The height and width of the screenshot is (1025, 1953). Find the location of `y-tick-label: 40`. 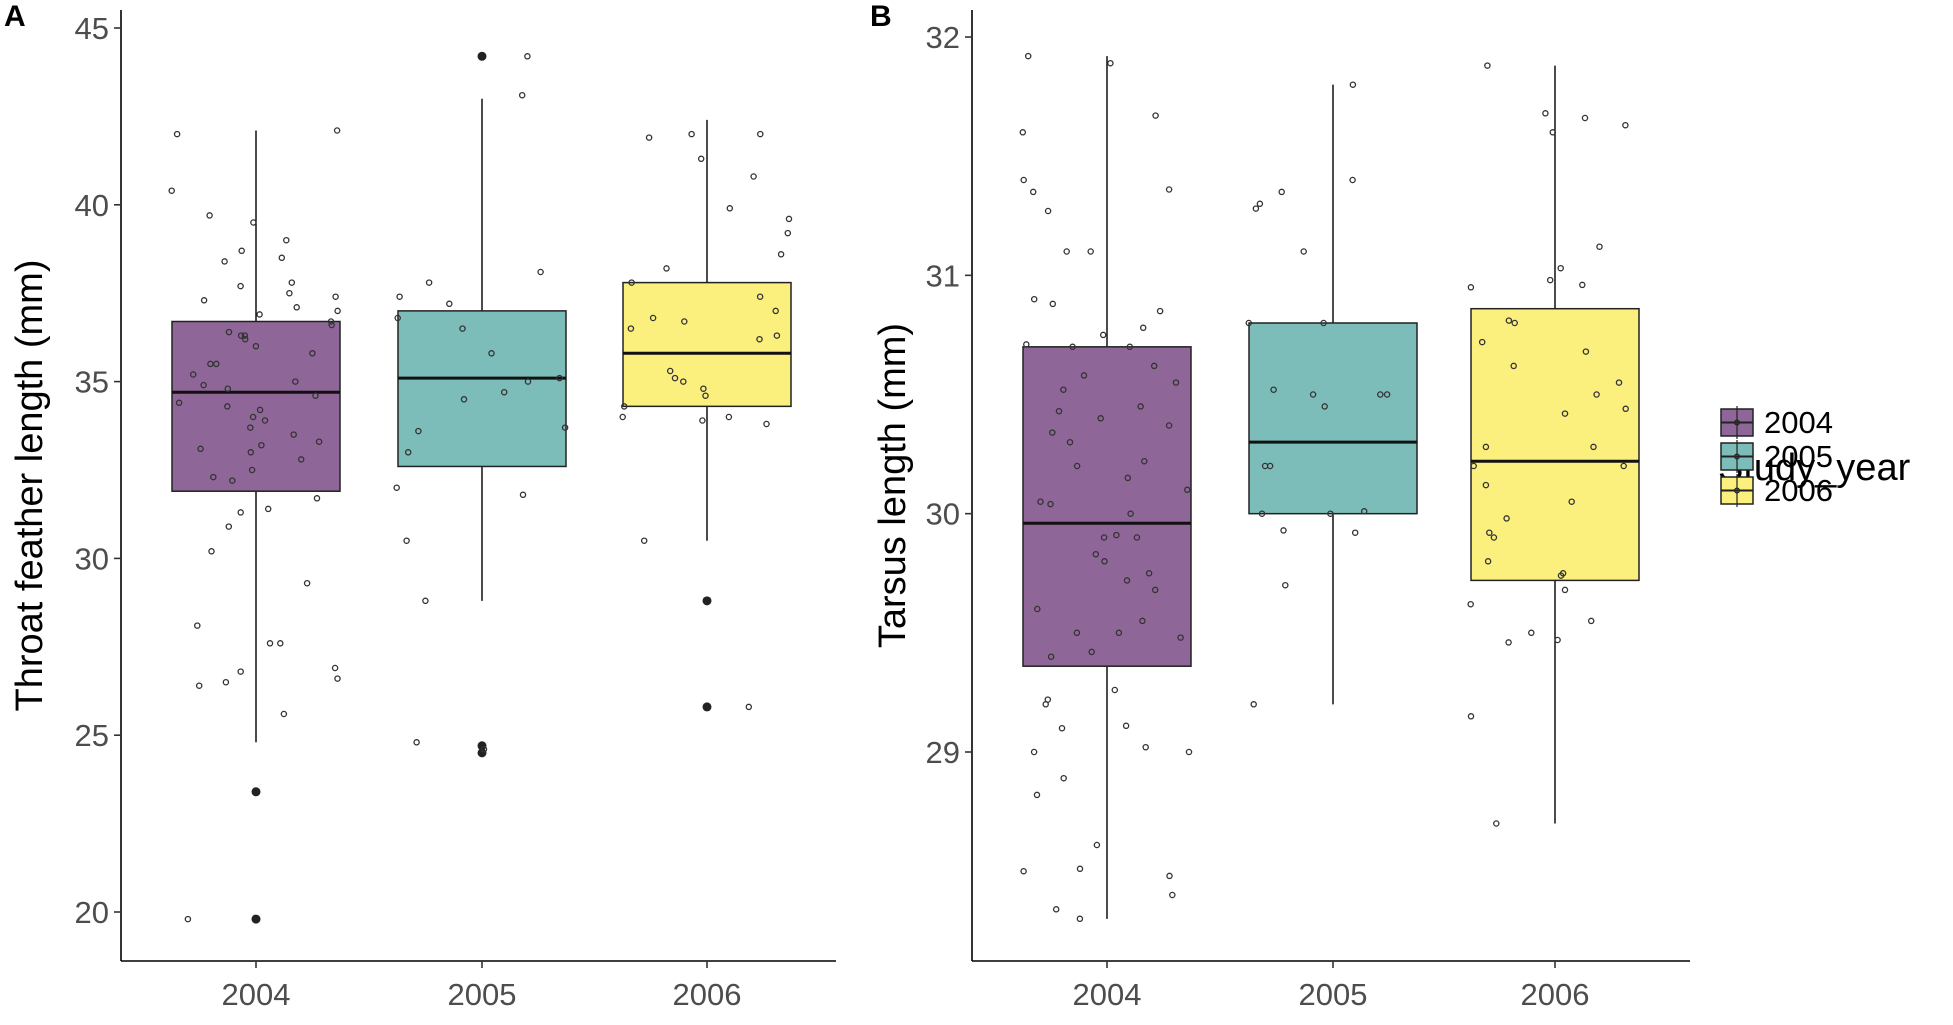

y-tick-label: 40 is located at coordinates (92, 205).